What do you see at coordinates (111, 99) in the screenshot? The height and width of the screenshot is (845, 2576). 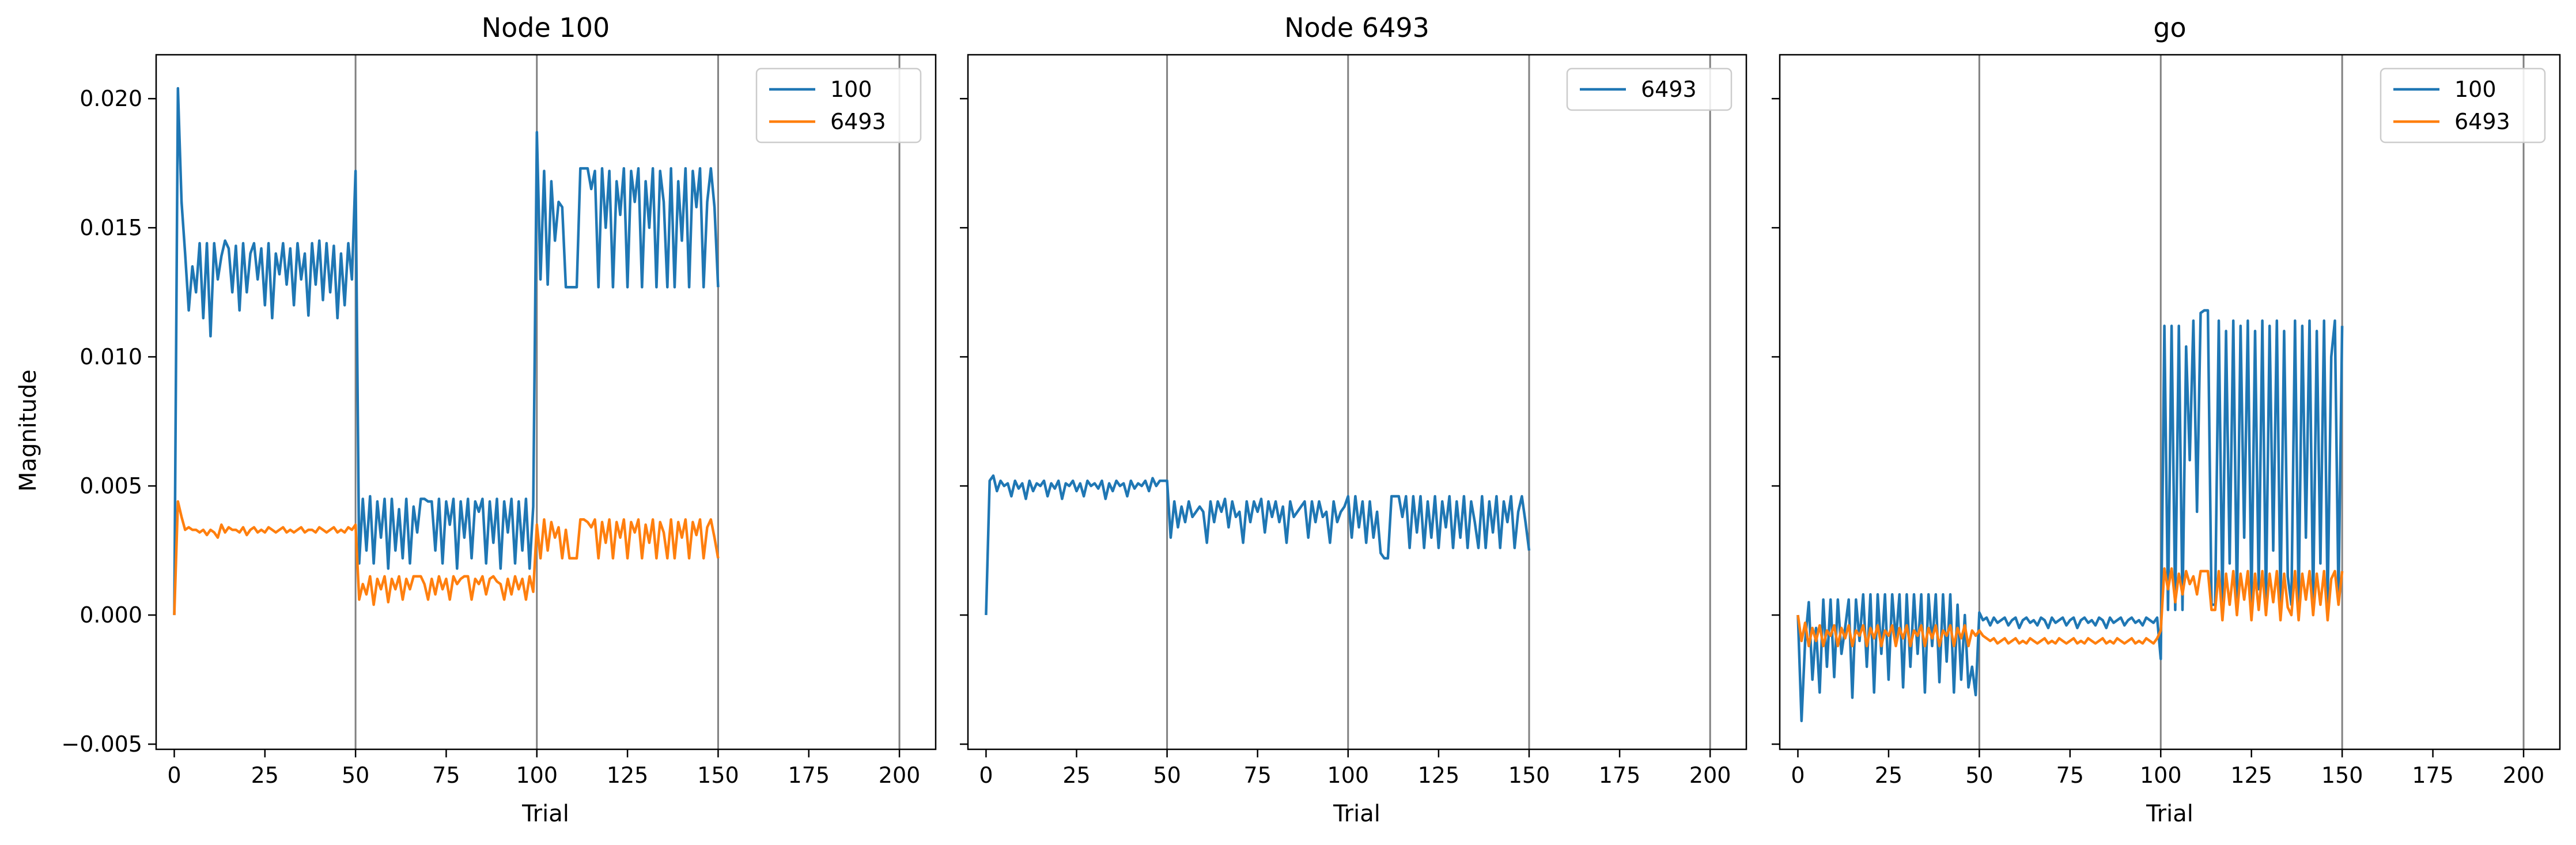 I see `y-tick-label: 0.020` at bounding box center [111, 99].